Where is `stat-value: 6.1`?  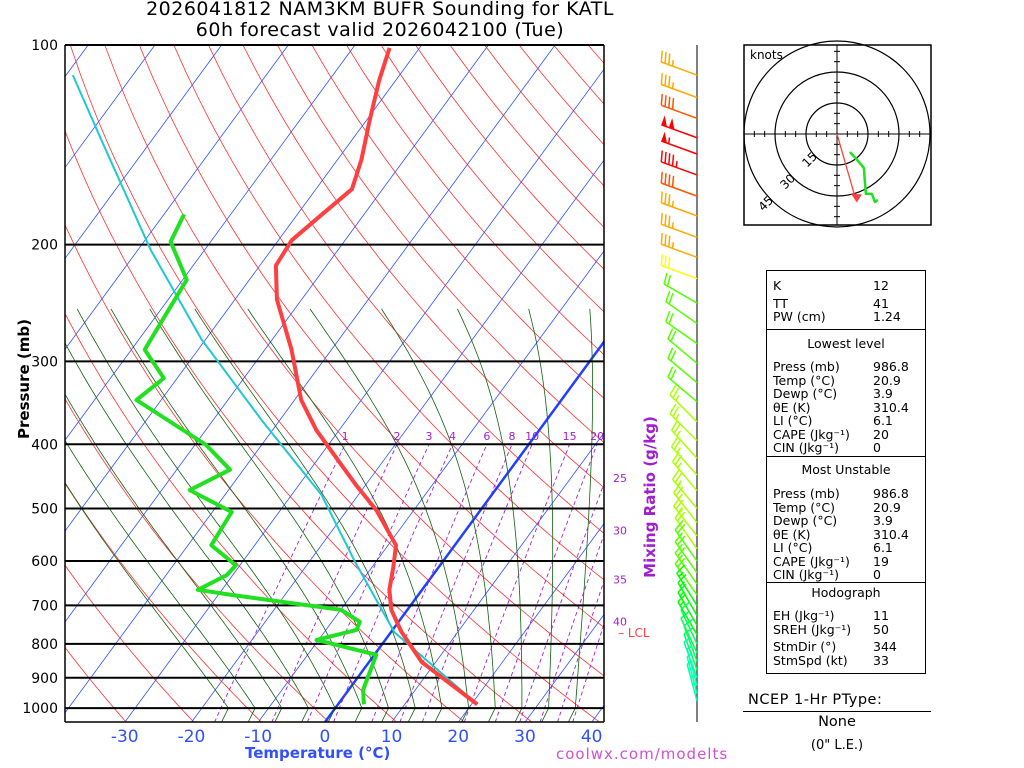 stat-value: 6.1 is located at coordinates (883, 547).